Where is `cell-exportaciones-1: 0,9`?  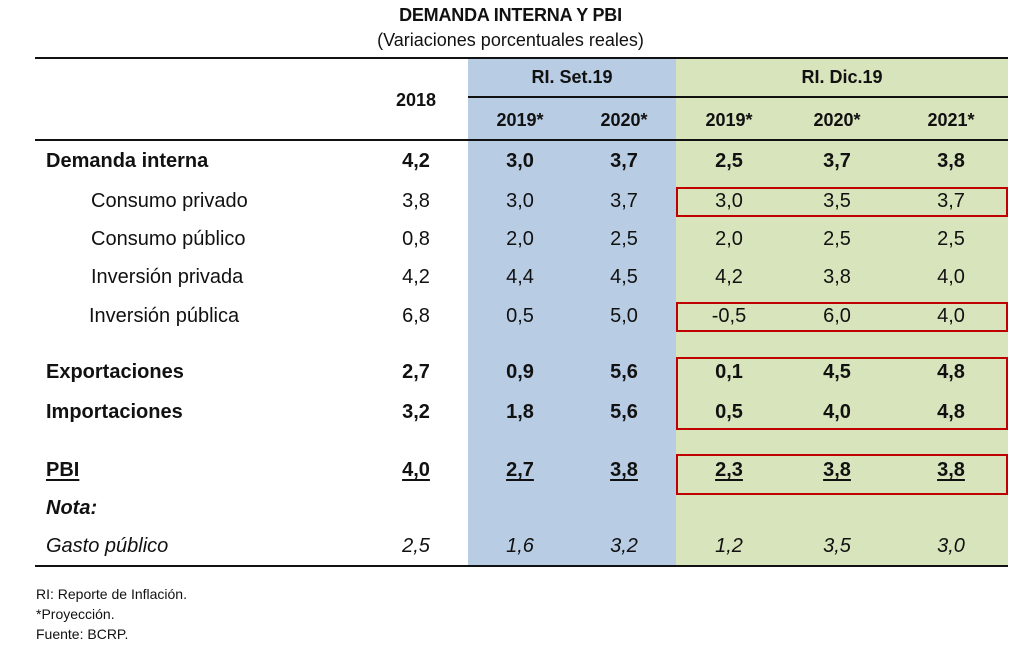
cell-exportaciones-1: 0,9 is located at coordinates (520, 372).